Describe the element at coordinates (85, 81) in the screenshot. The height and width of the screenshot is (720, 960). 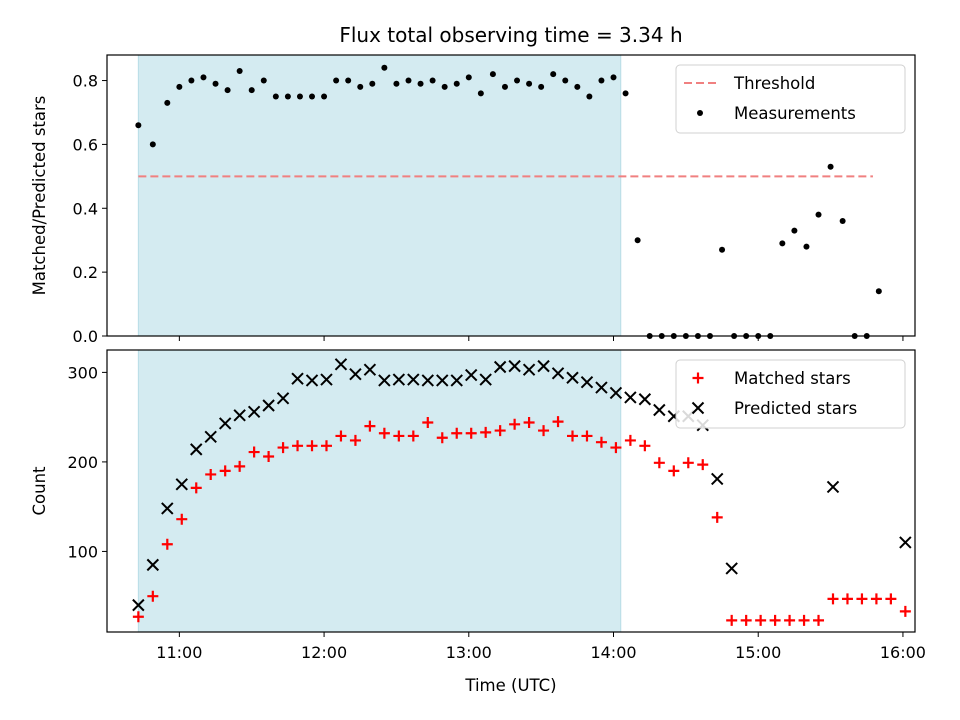
I see `y-tick-label: 0.8` at that location.